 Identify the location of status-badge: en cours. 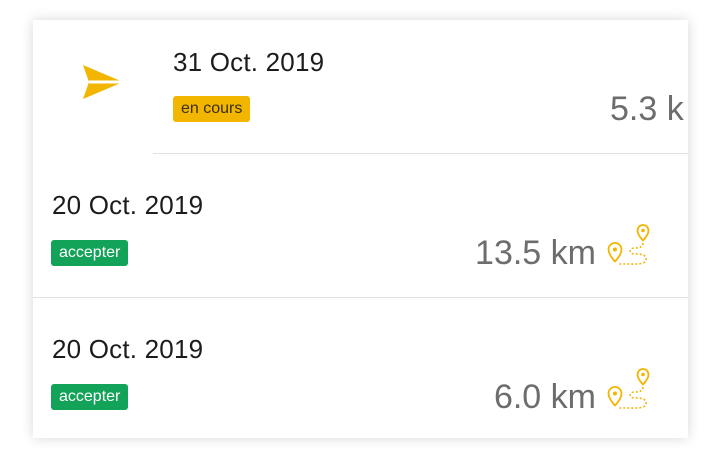
(212, 109).